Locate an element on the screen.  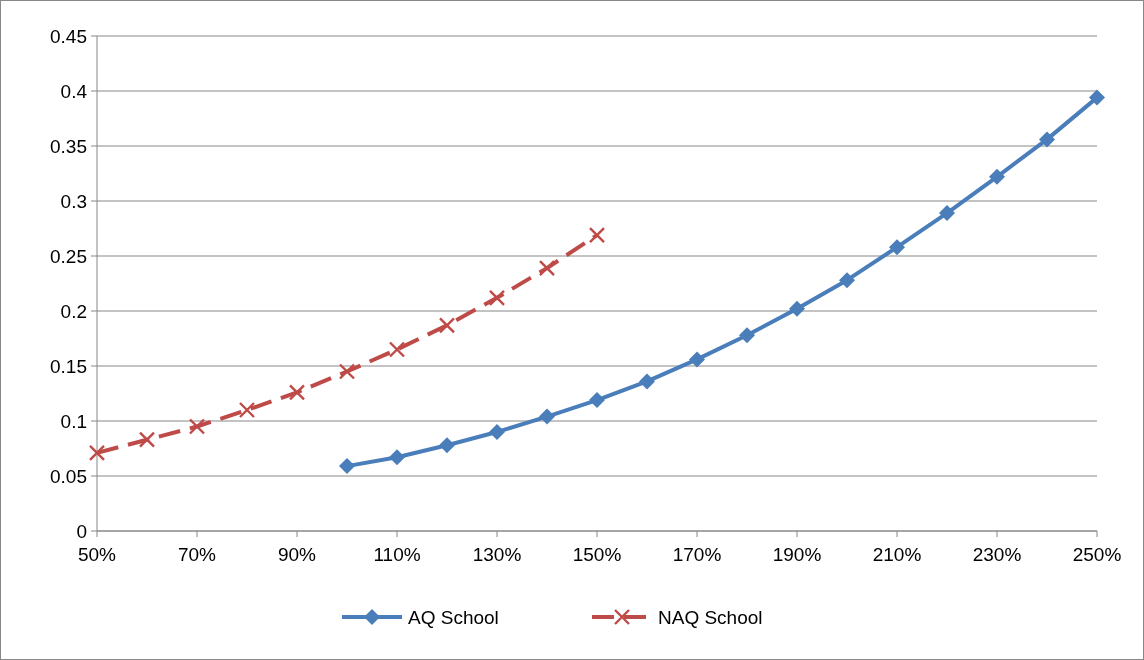
y-tick-label: 0 is located at coordinates (81, 531).